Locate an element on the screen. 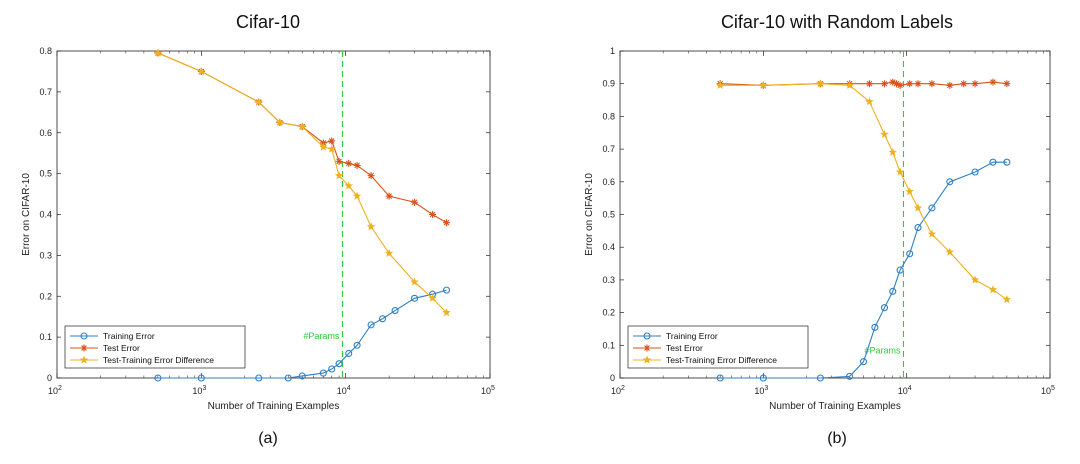 The width and height of the screenshot is (1080, 464). y-tick-label: 0.7 is located at coordinates (45, 92).